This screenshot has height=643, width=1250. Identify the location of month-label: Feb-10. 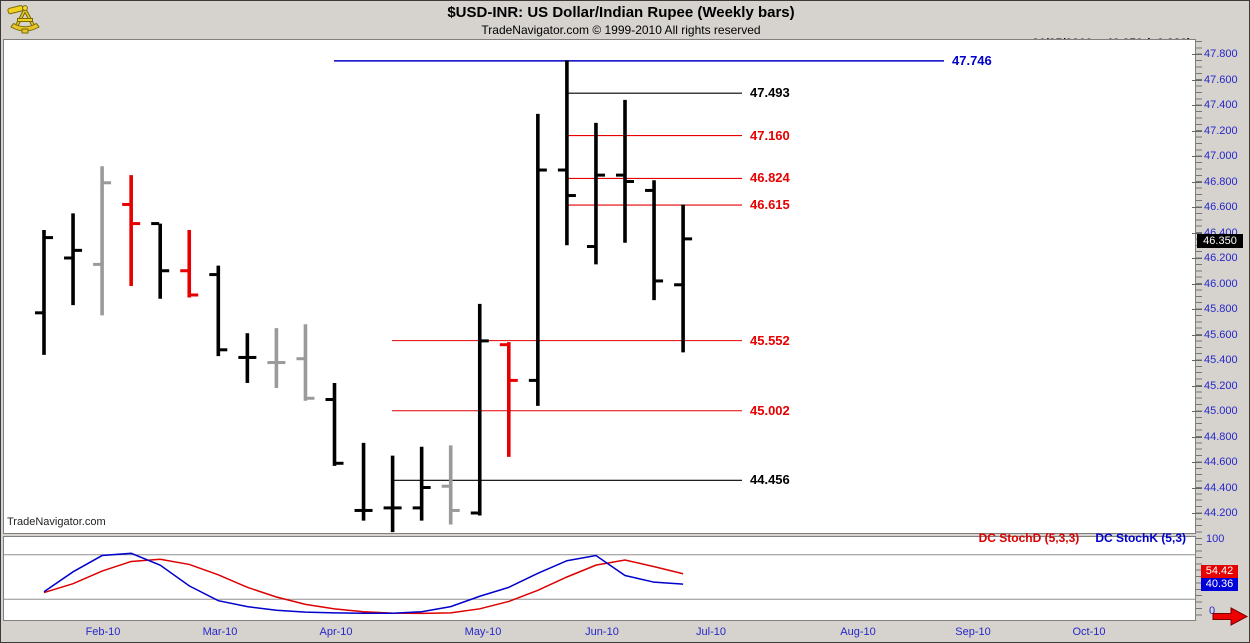
(103, 632).